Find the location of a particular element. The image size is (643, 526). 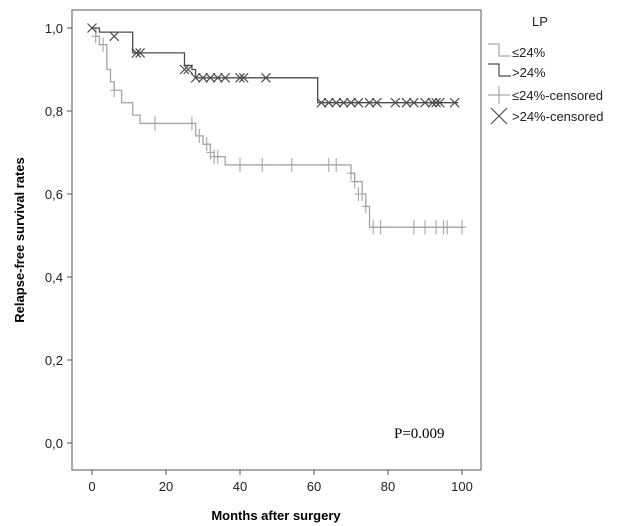

legend-label-high: >24% is located at coordinates (529, 72).